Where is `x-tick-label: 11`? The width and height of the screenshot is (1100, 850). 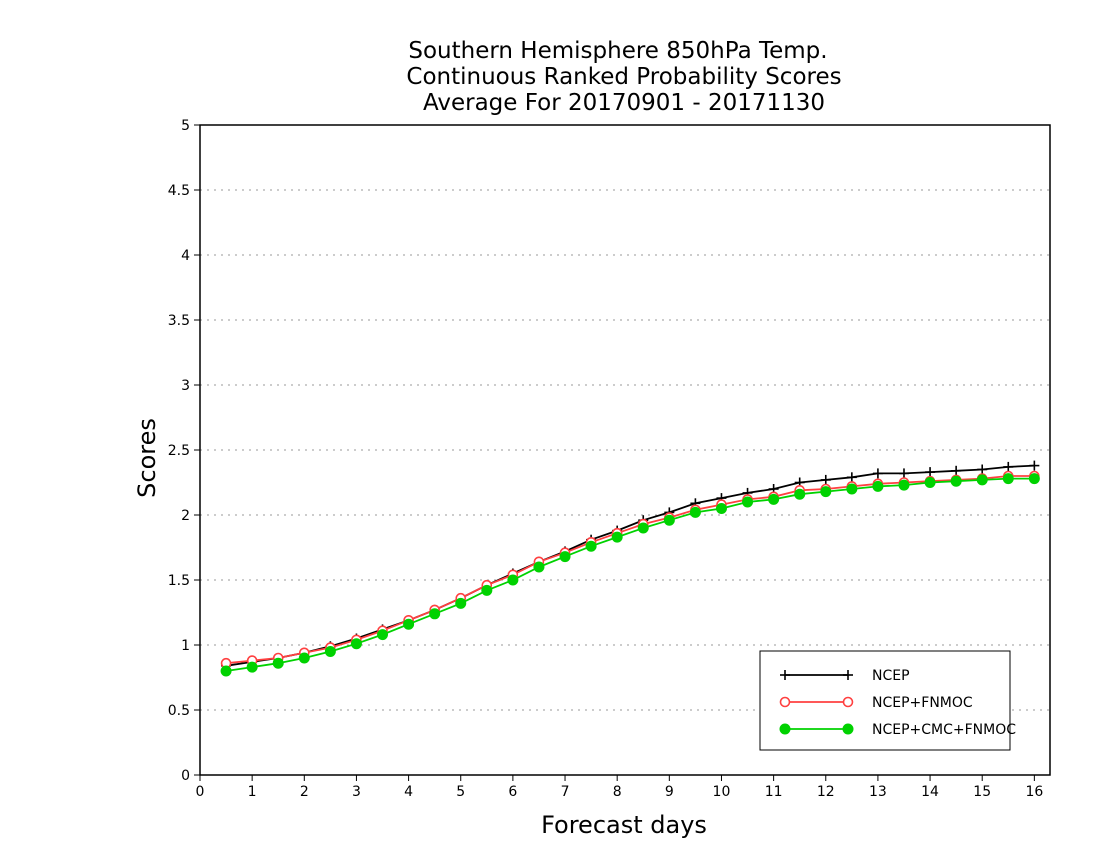 x-tick-label: 11 is located at coordinates (774, 792).